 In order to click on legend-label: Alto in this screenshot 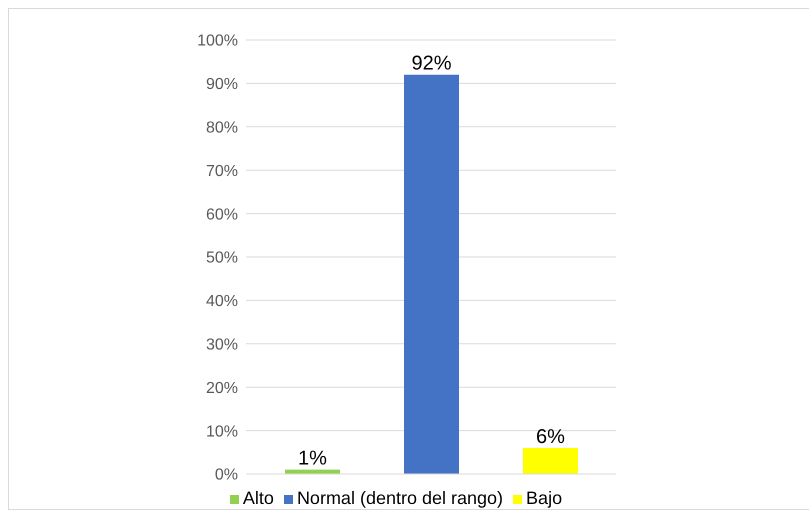, I will do `click(258, 498)`.